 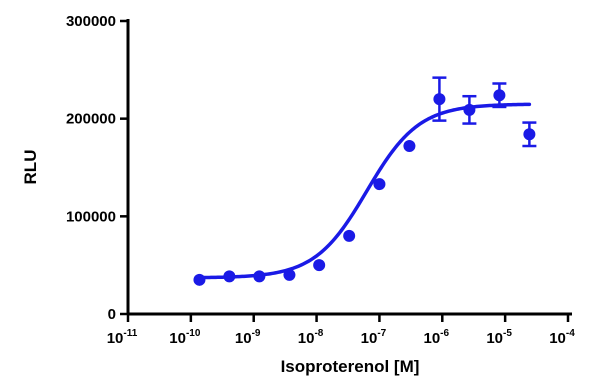 I want to click on x-tick-label: 10⁻¹¹, so click(x=122, y=337).